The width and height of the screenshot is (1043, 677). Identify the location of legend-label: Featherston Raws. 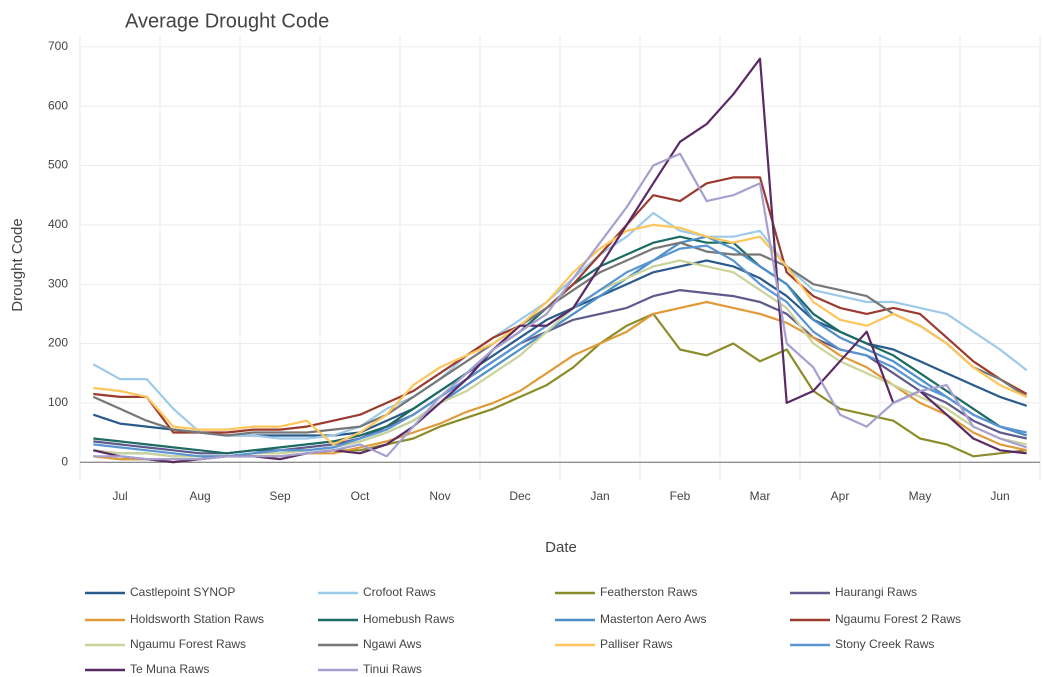
(648, 592).